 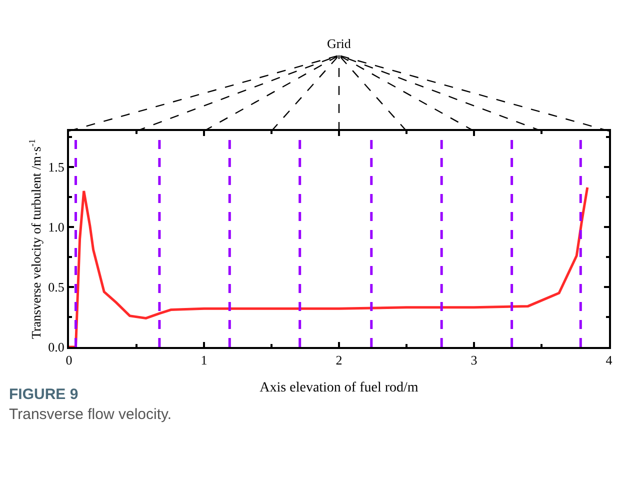 I want to click on x-tick-label: 1, so click(x=204, y=360).